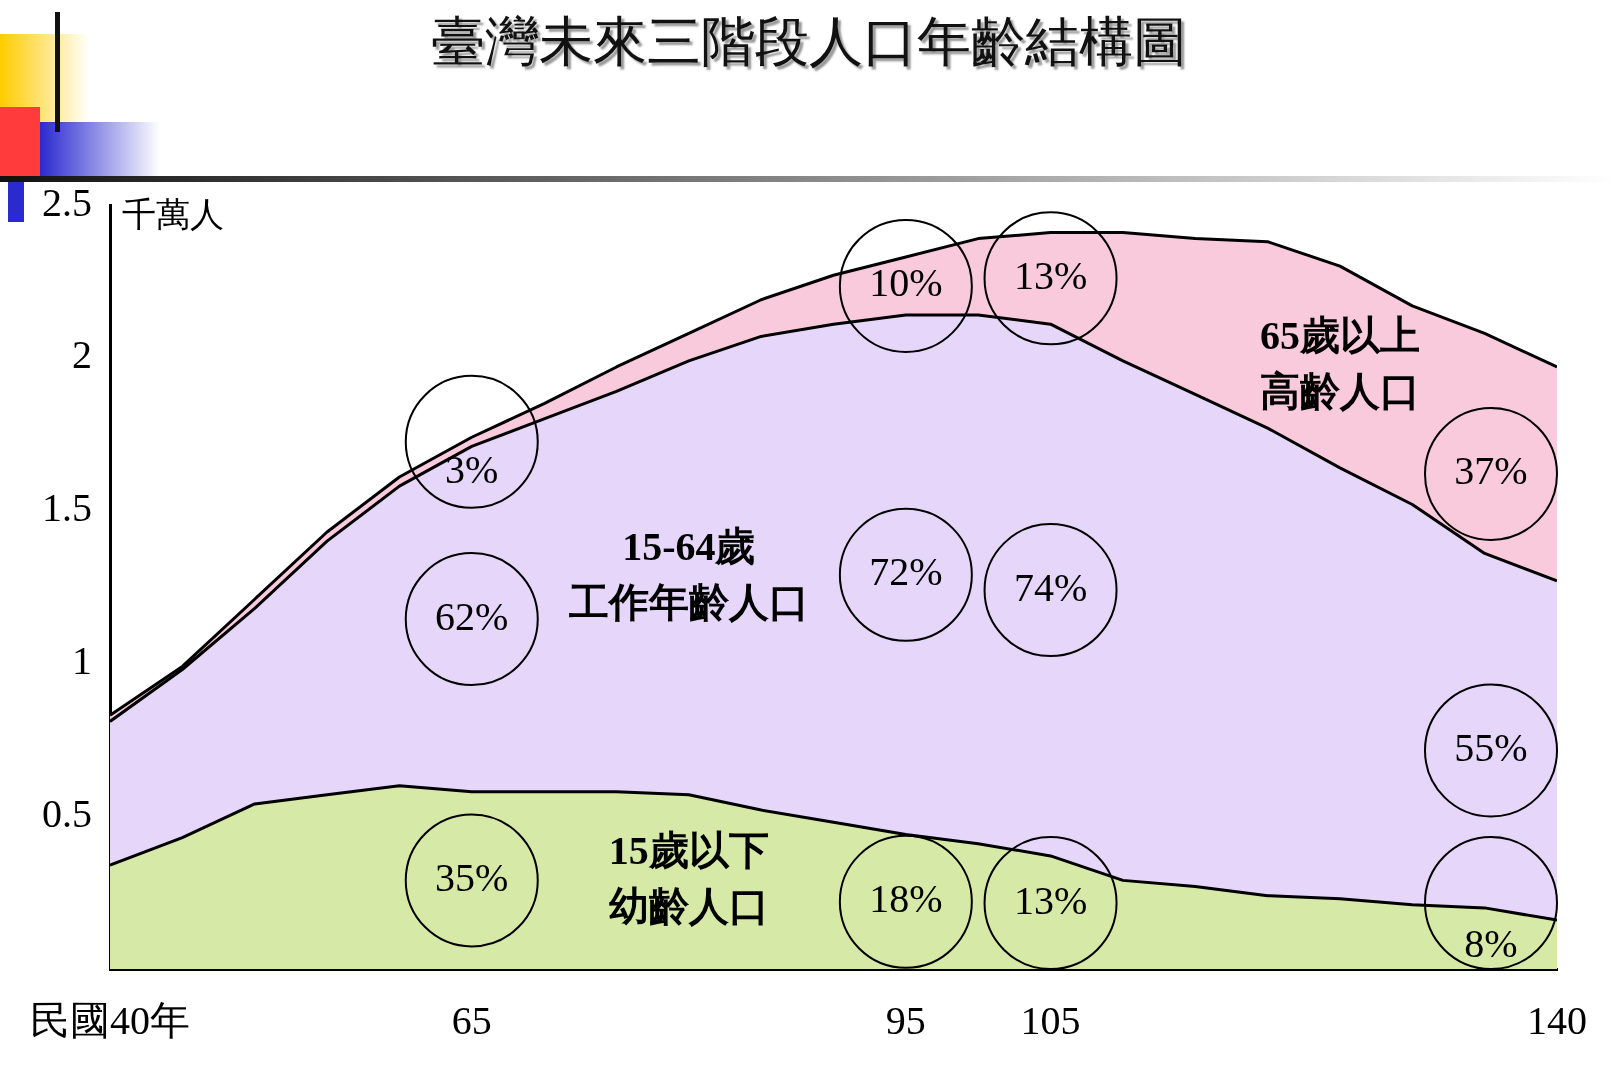  Describe the element at coordinates (1050, 1020) in the screenshot. I see `x-tick-label: 105` at that location.